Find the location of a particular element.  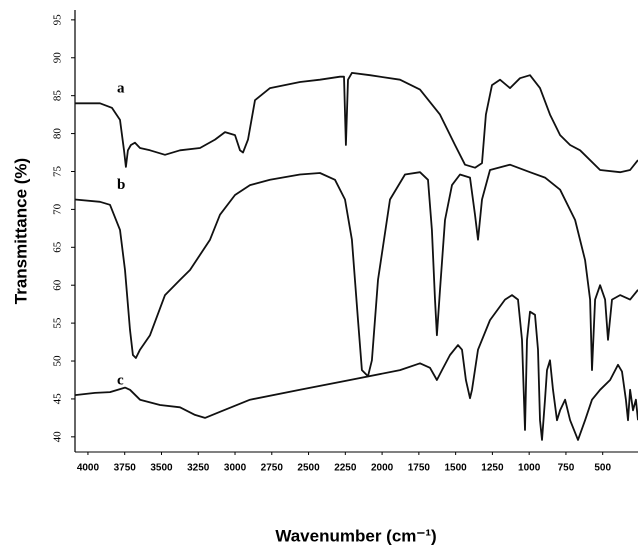

y-tick-label: 65 is located at coordinates (58, 247).